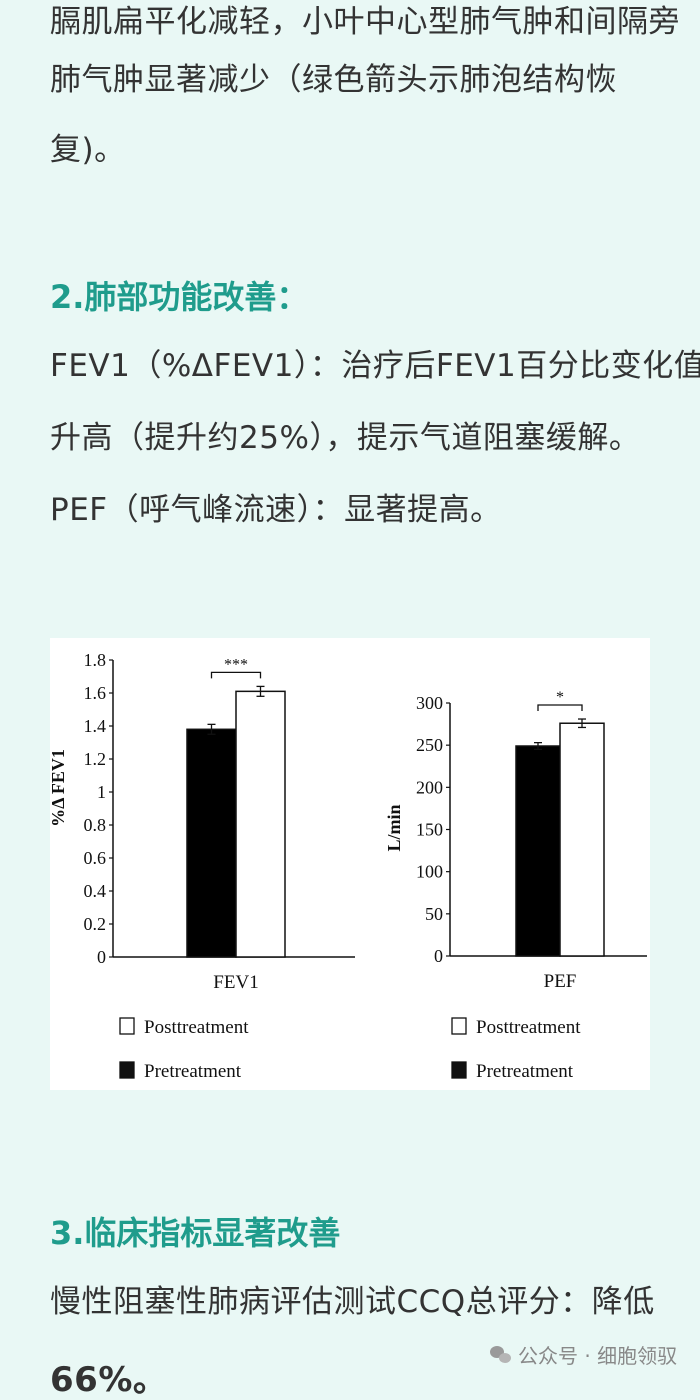 The height and width of the screenshot is (1400, 700). What do you see at coordinates (101, 792) in the screenshot?
I see `y-tick-label: 1` at bounding box center [101, 792].